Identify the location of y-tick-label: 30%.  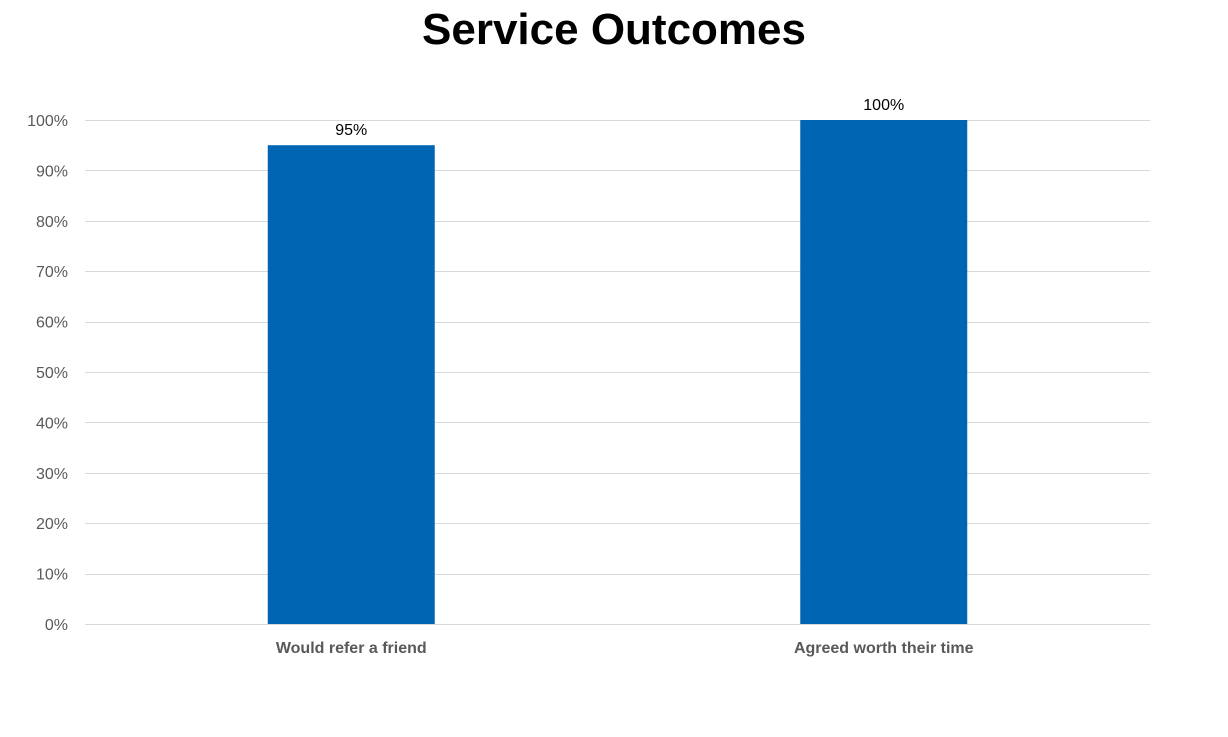
(52, 474).